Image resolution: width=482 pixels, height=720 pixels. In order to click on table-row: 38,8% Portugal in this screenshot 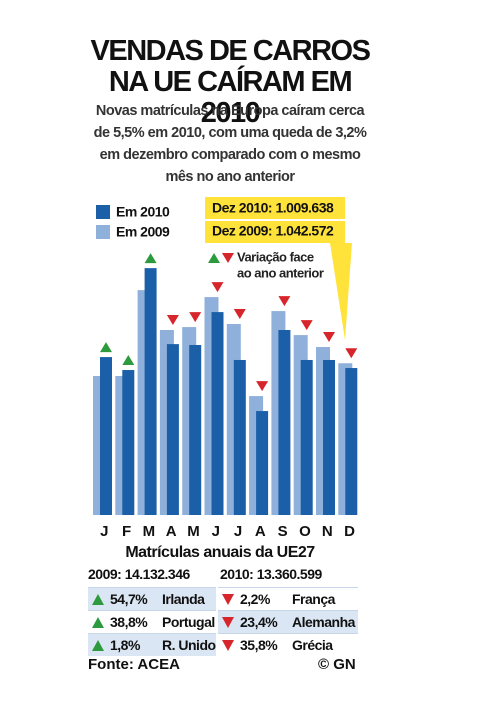, I will do `click(152, 621)`.